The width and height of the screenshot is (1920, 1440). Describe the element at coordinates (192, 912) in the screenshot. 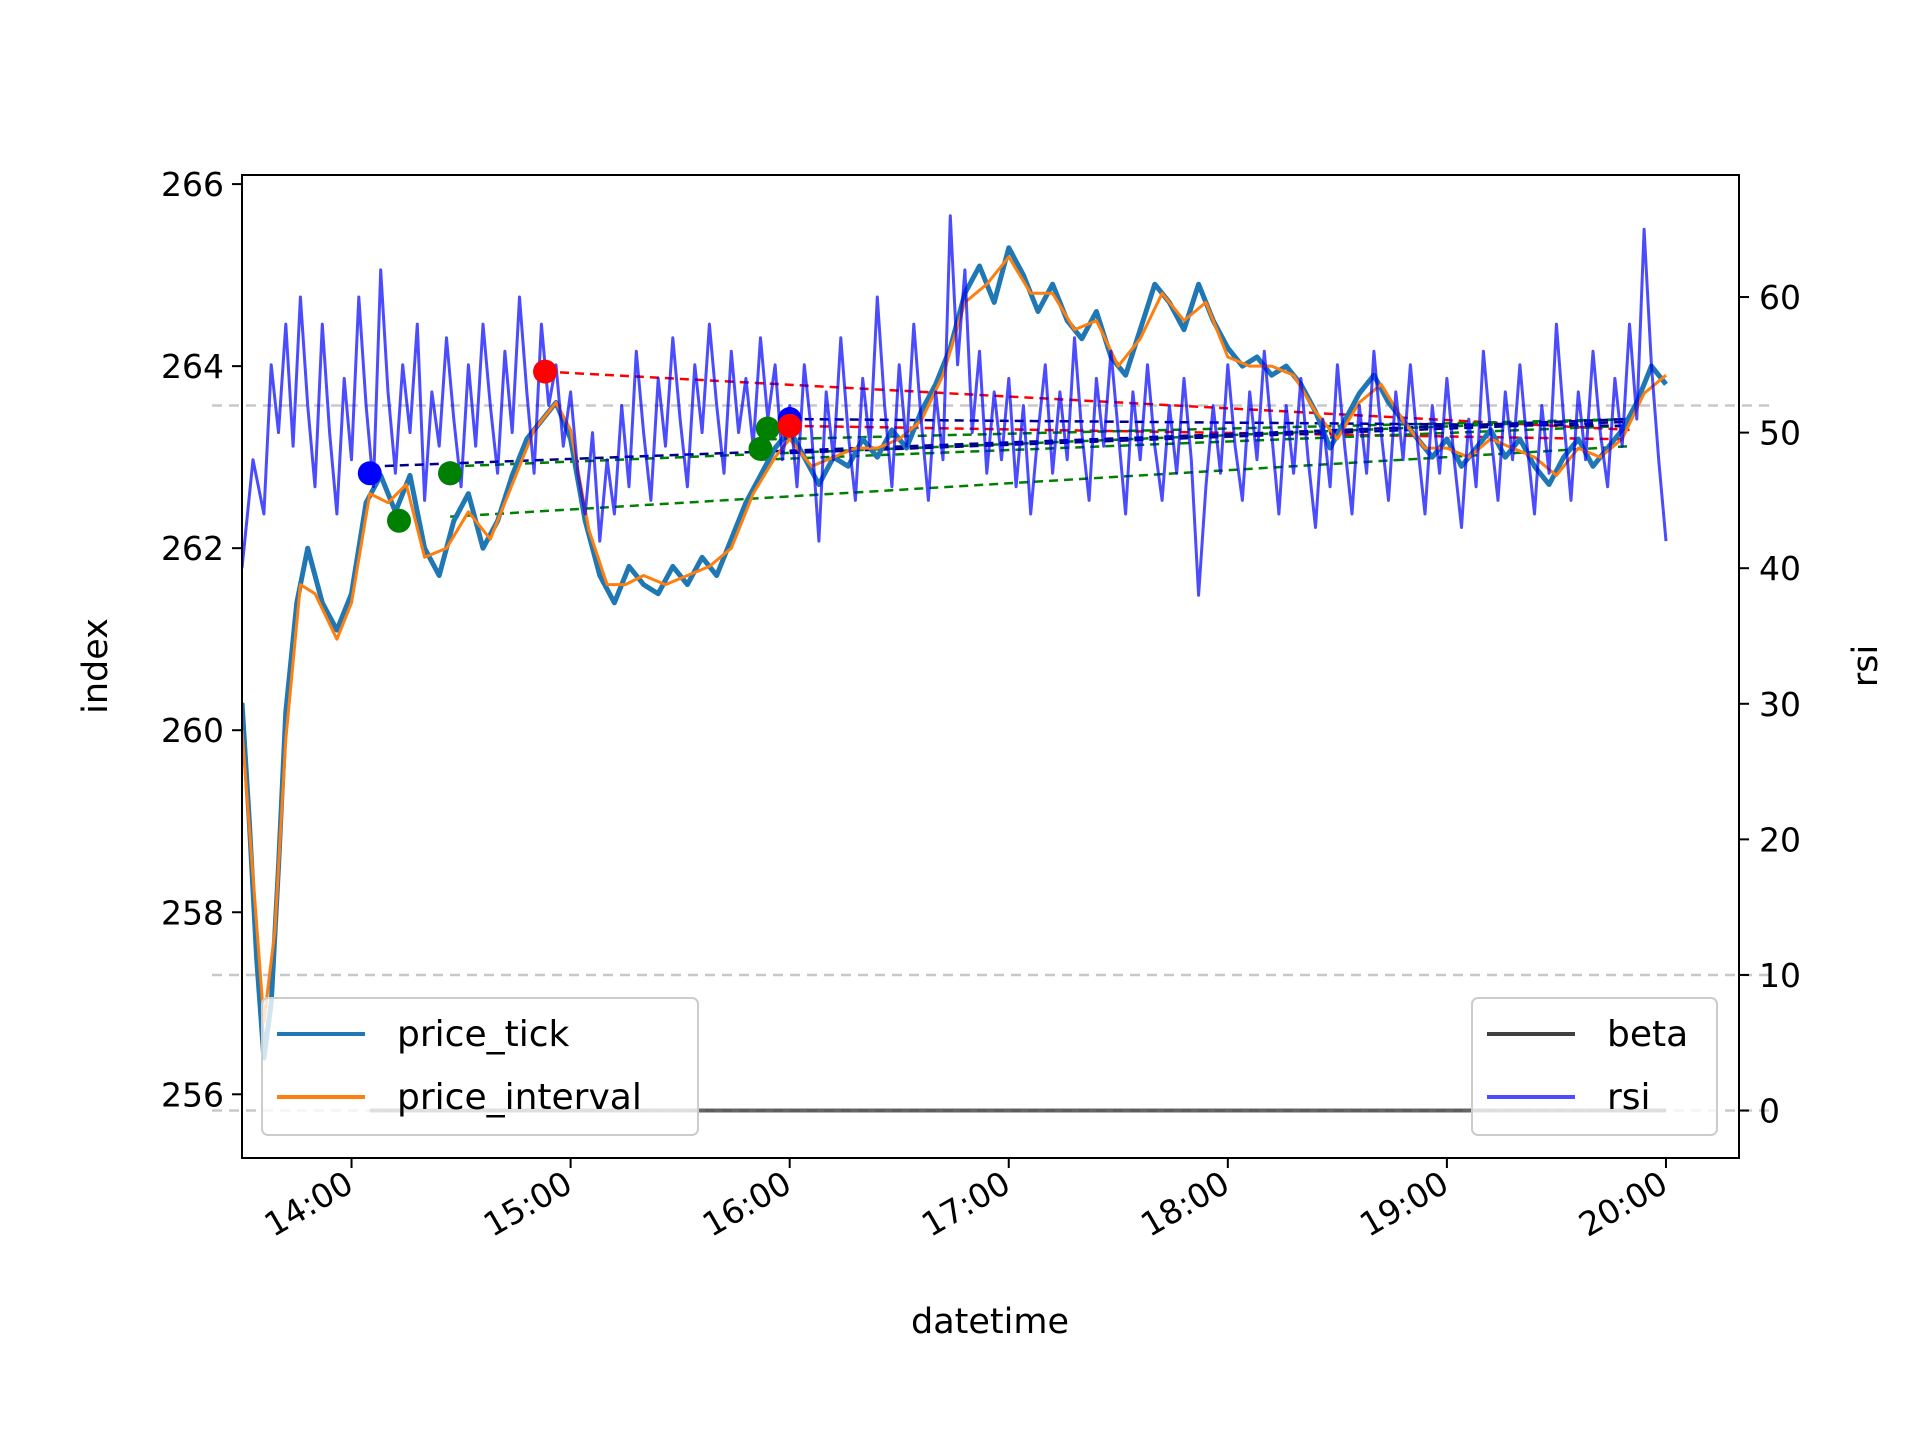

I see `left-tick-label-258: 258` at that location.